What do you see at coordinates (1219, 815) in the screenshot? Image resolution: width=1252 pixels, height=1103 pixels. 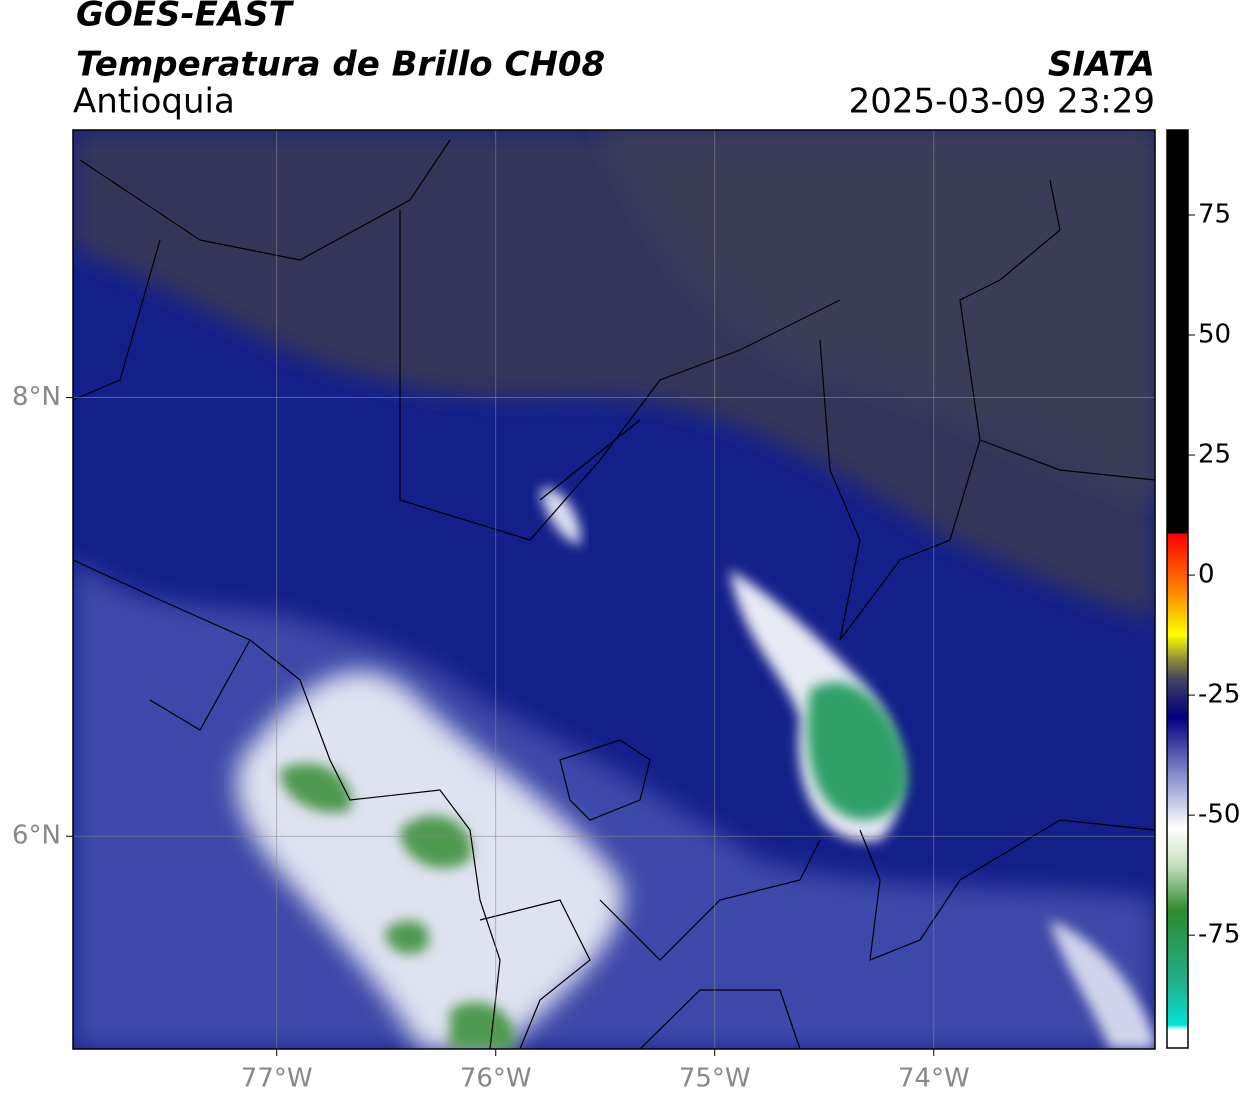 I see `colorbar-tick-label: -50` at bounding box center [1219, 815].